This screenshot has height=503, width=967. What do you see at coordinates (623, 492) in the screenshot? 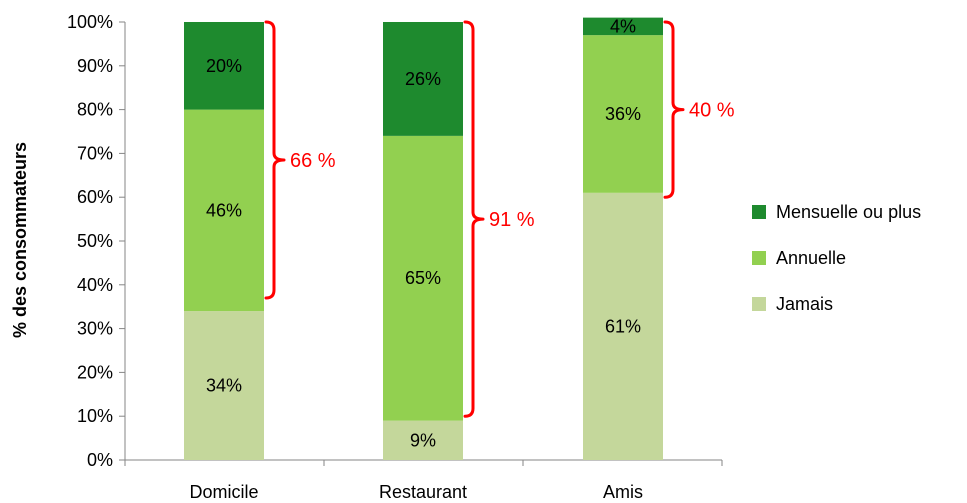
I see `x-tick-label: Amis` at bounding box center [623, 492].